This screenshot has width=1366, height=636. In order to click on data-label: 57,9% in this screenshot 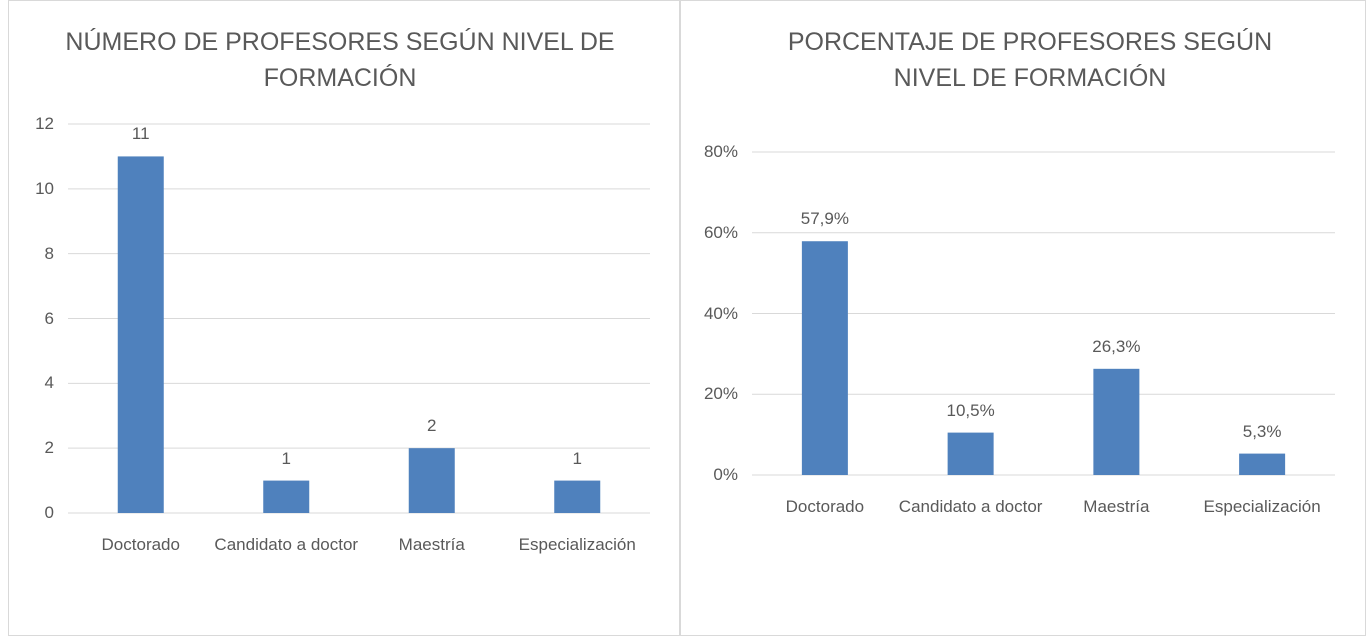, I will do `click(824, 219)`.